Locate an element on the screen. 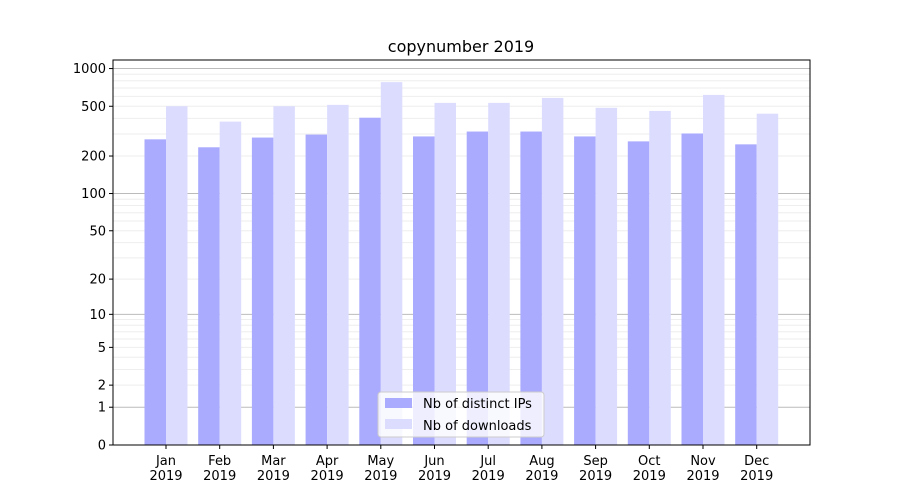 The width and height of the screenshot is (900, 504). x-tick-label: Sep 2019 is located at coordinates (595, 469).